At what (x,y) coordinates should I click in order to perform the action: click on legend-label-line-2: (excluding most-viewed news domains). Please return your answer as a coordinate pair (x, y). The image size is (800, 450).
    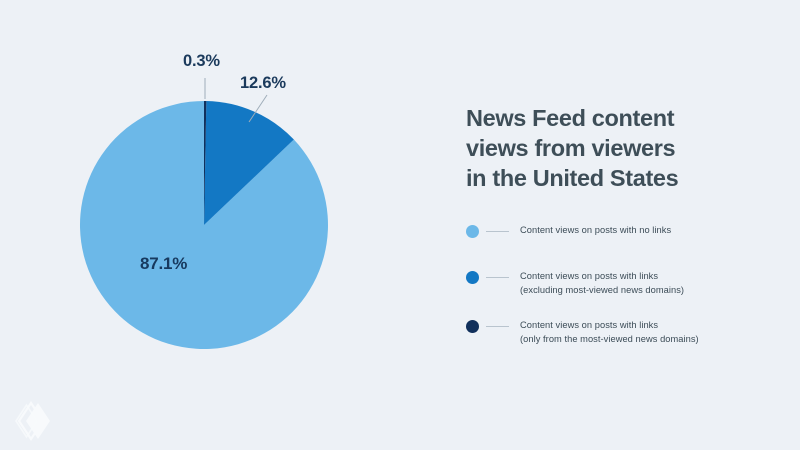
    Looking at the image, I should click on (602, 289).